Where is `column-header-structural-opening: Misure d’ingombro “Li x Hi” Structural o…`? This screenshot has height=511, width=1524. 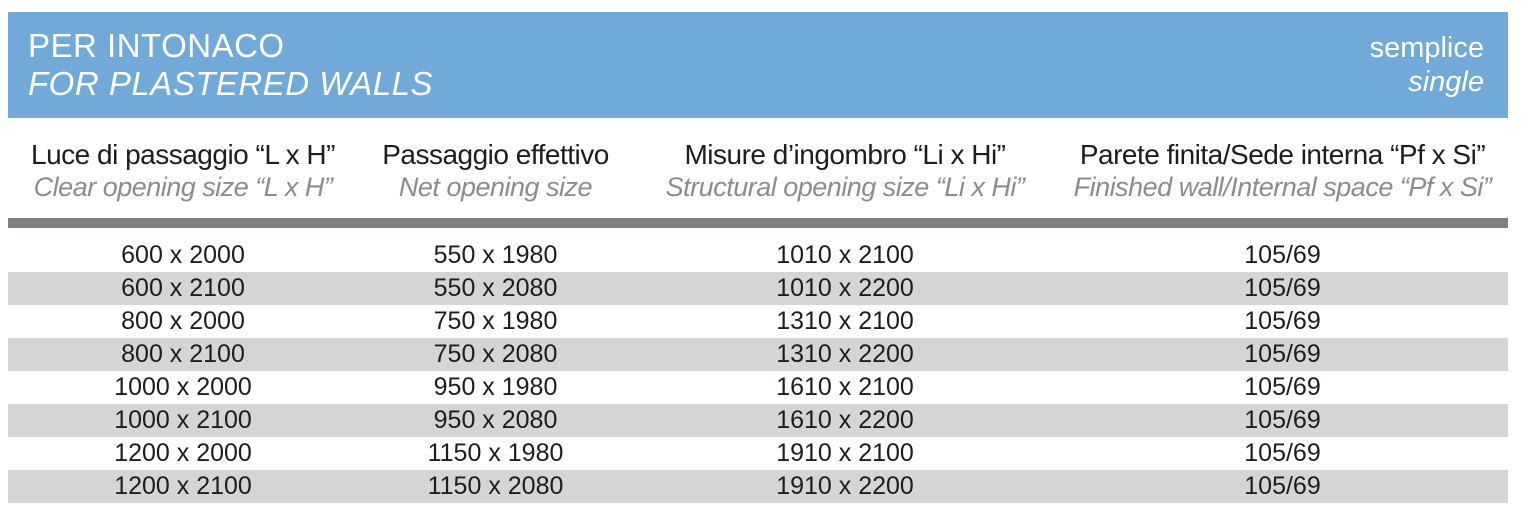
column-header-structural-opening: Misure d’ingombro “Li x Hi” Structural o… is located at coordinates (845, 170).